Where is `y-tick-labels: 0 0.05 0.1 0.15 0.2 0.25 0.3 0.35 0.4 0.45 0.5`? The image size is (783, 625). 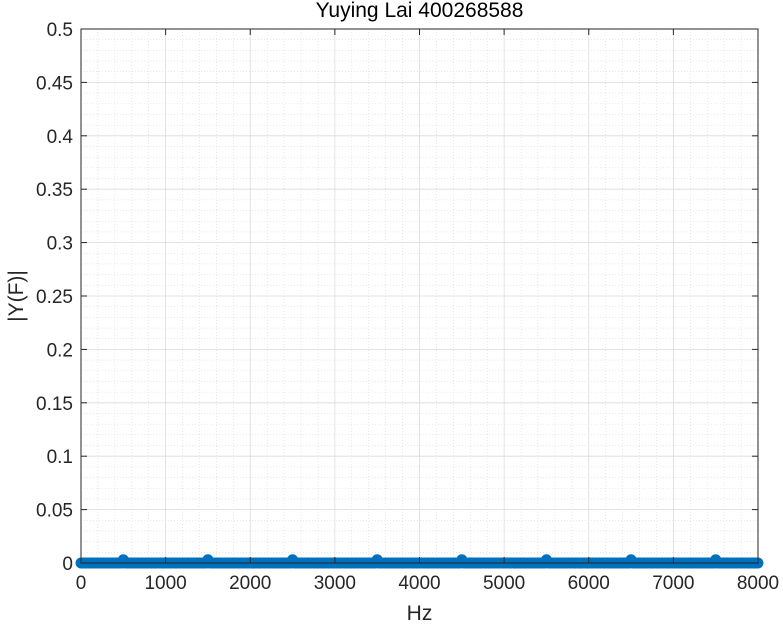 y-tick-labels: 0 0.05 0.1 0.15 0.2 0.25 0.3 0.35 0.4 0.45 0.5 is located at coordinates (54, 297).